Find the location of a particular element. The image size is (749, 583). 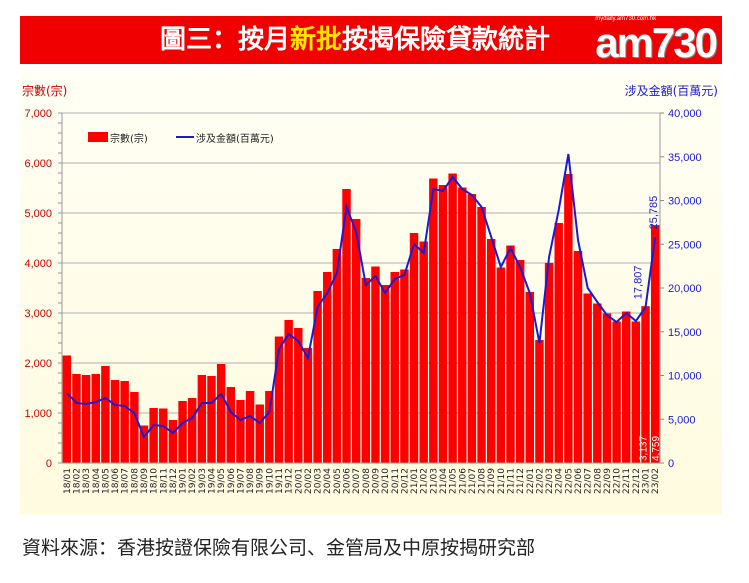

x-tick-label: 18/05 is located at coordinates (106, 481).